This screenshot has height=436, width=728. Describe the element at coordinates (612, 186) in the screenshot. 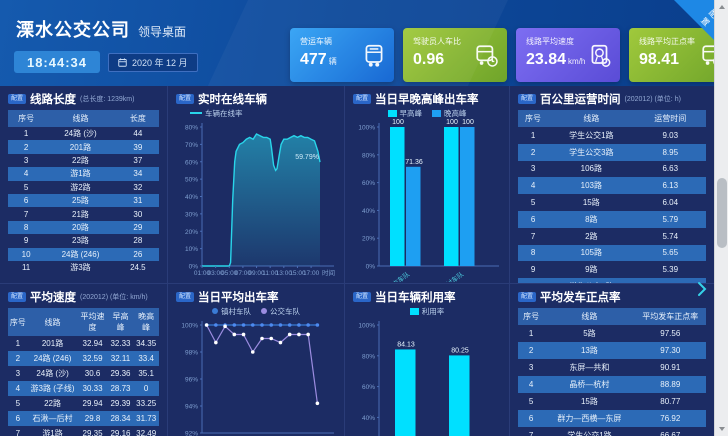

I see `table-row: 4 103路 6.13` at that location.